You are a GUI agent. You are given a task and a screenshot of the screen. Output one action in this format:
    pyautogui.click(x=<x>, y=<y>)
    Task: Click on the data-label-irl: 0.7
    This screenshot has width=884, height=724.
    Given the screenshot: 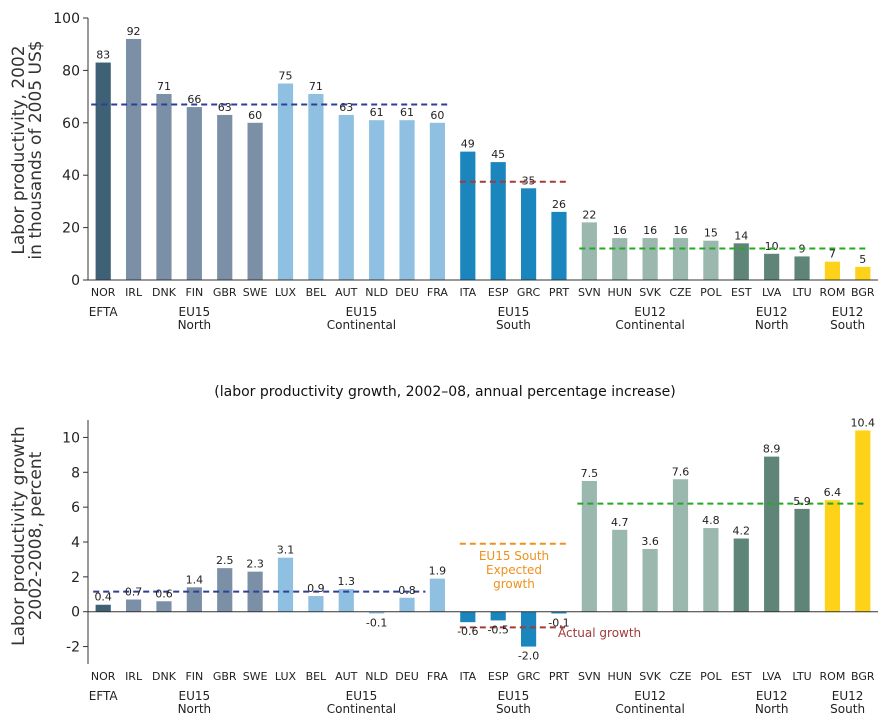 What is the action you would take?
    pyautogui.click(x=134, y=592)
    